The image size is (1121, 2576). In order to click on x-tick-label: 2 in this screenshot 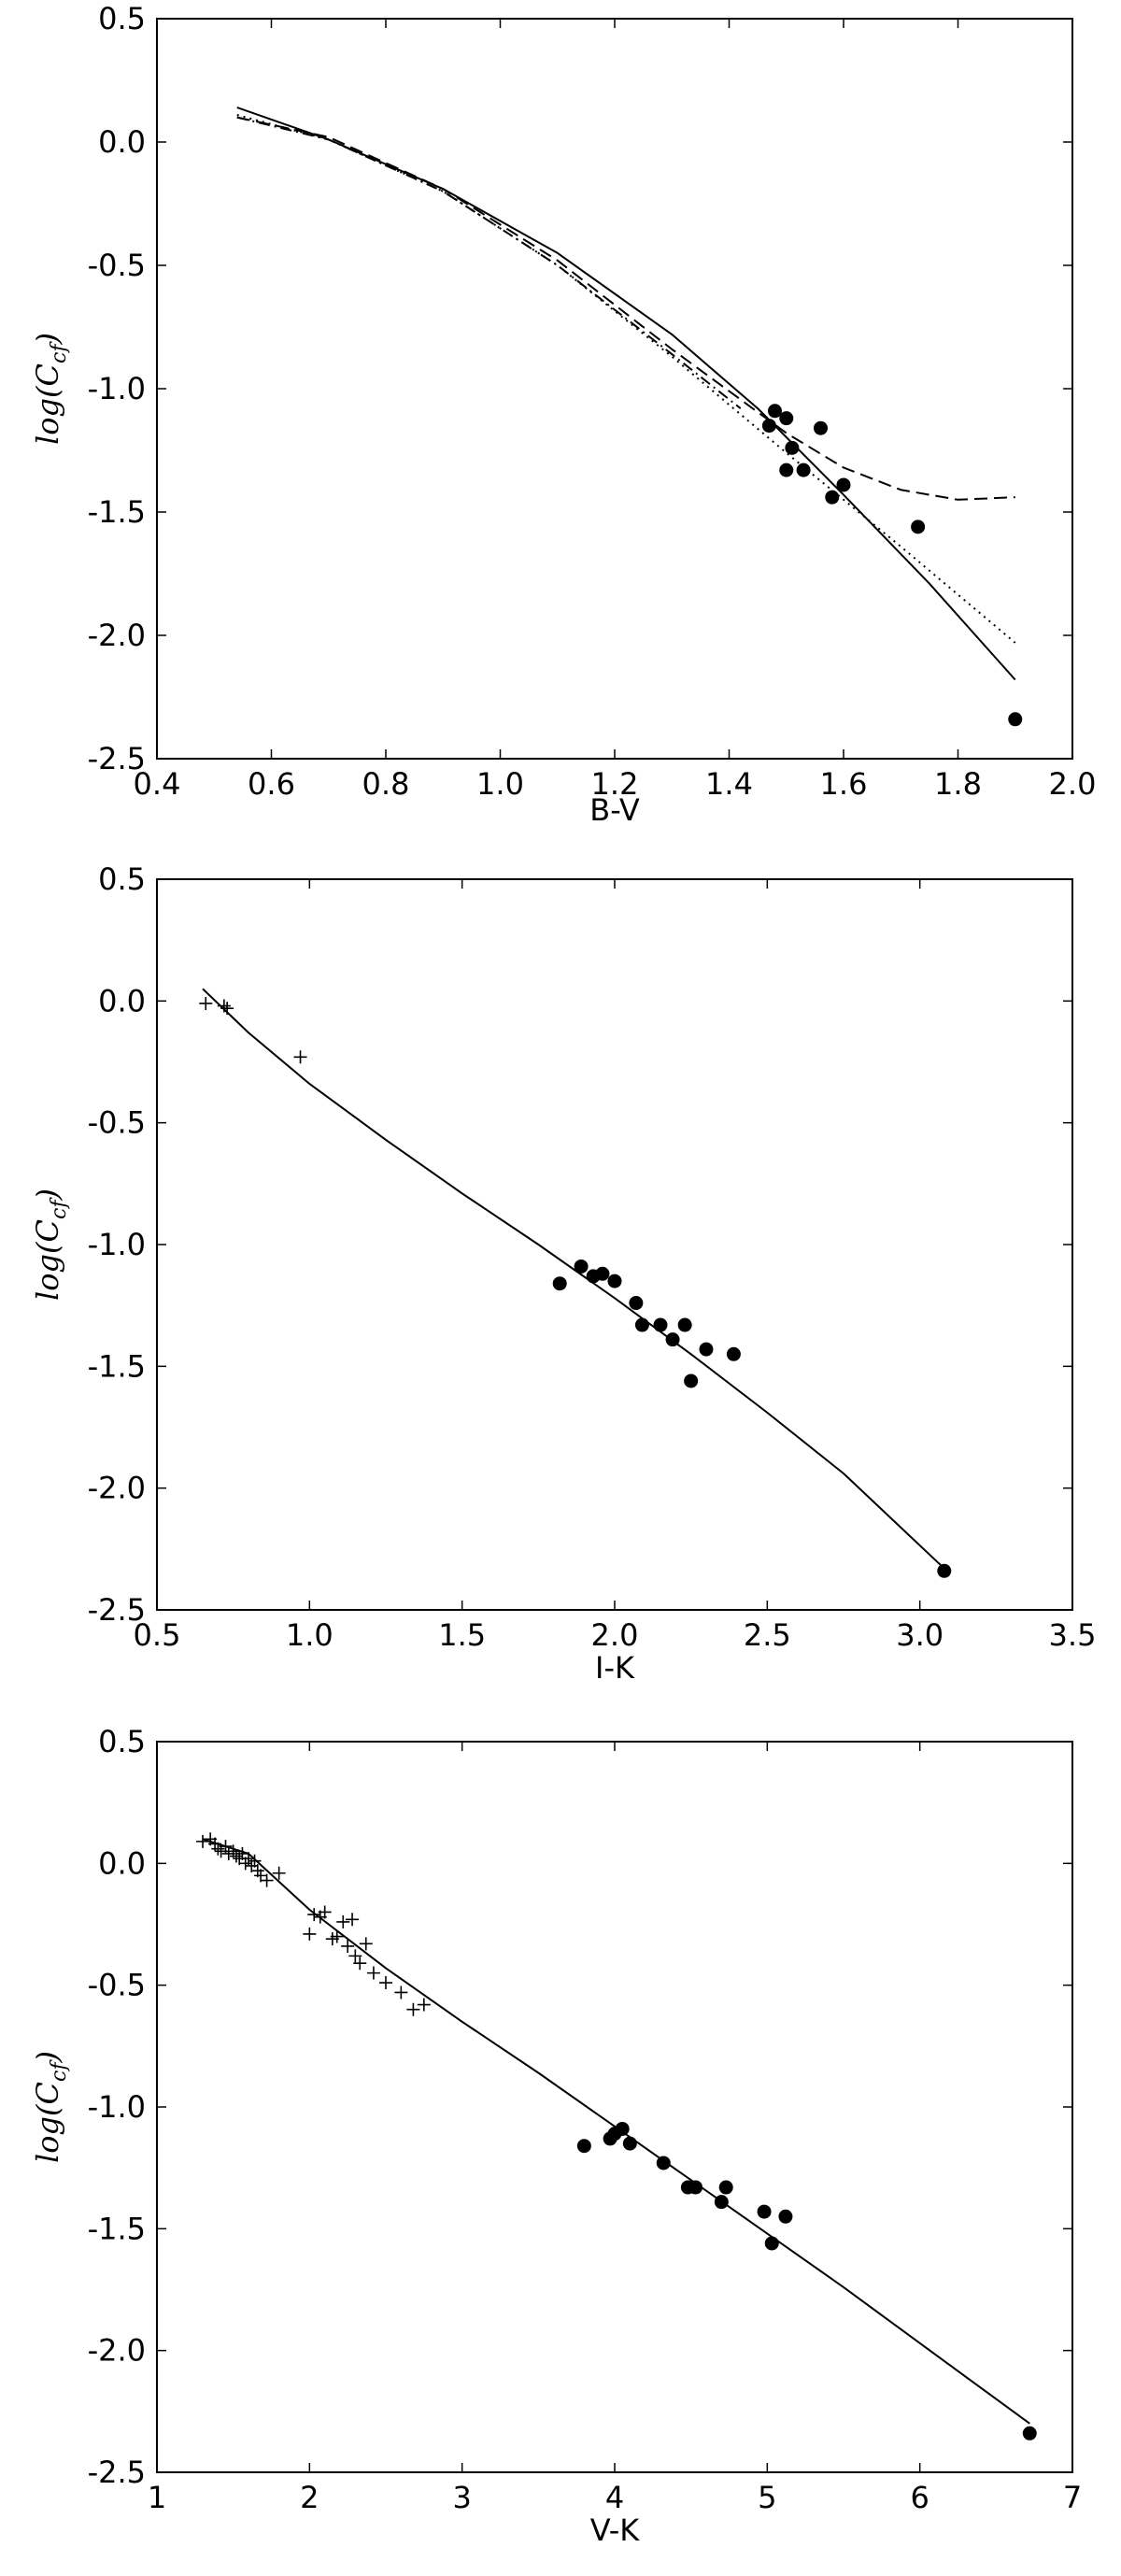, I will do `click(309, 2498)`.